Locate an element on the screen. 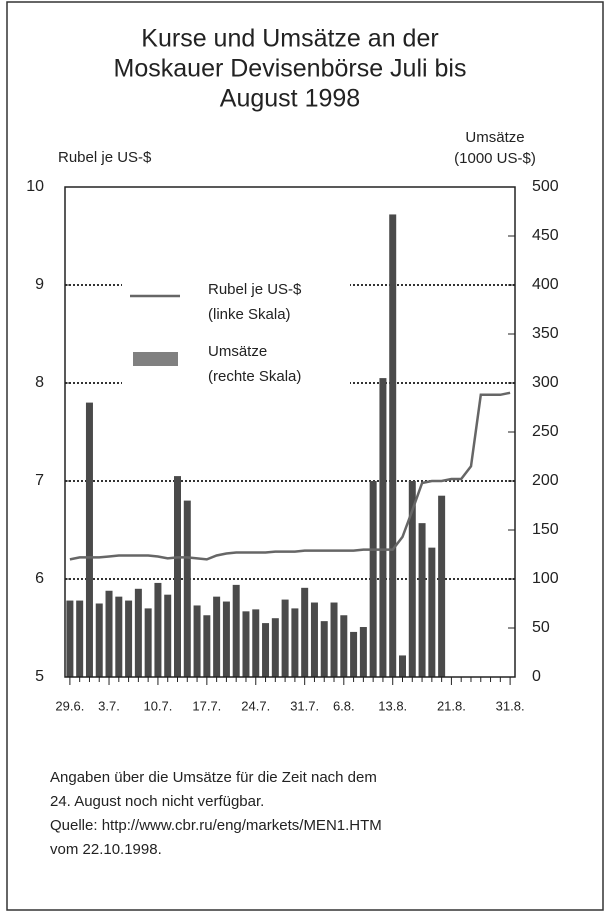 This screenshot has width=610, height=915. y2-tick-label: 0 is located at coordinates (536, 676).